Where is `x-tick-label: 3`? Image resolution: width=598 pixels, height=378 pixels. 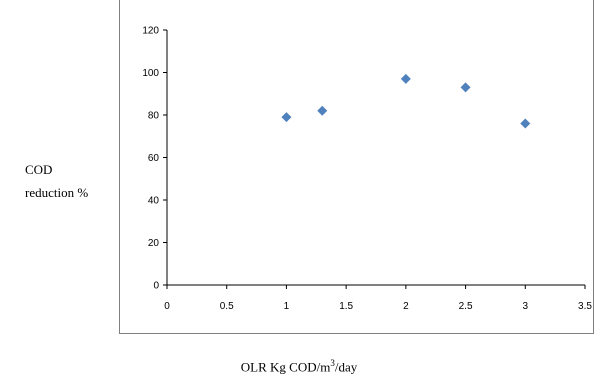 x-tick-label: 3 is located at coordinates (526, 306).